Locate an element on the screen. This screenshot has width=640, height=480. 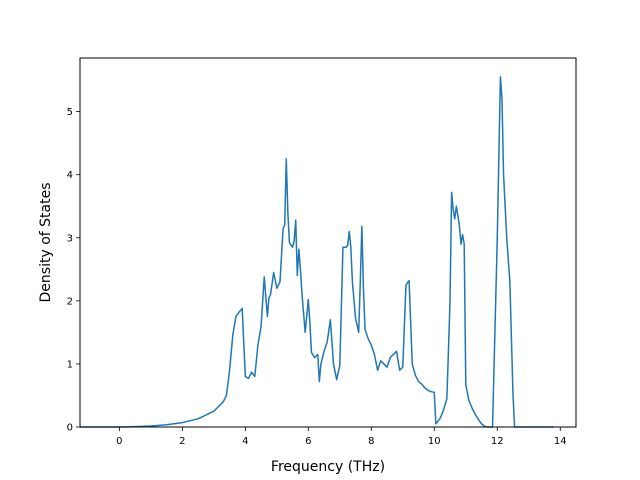
x-tick-label: 6 is located at coordinates (308, 441).